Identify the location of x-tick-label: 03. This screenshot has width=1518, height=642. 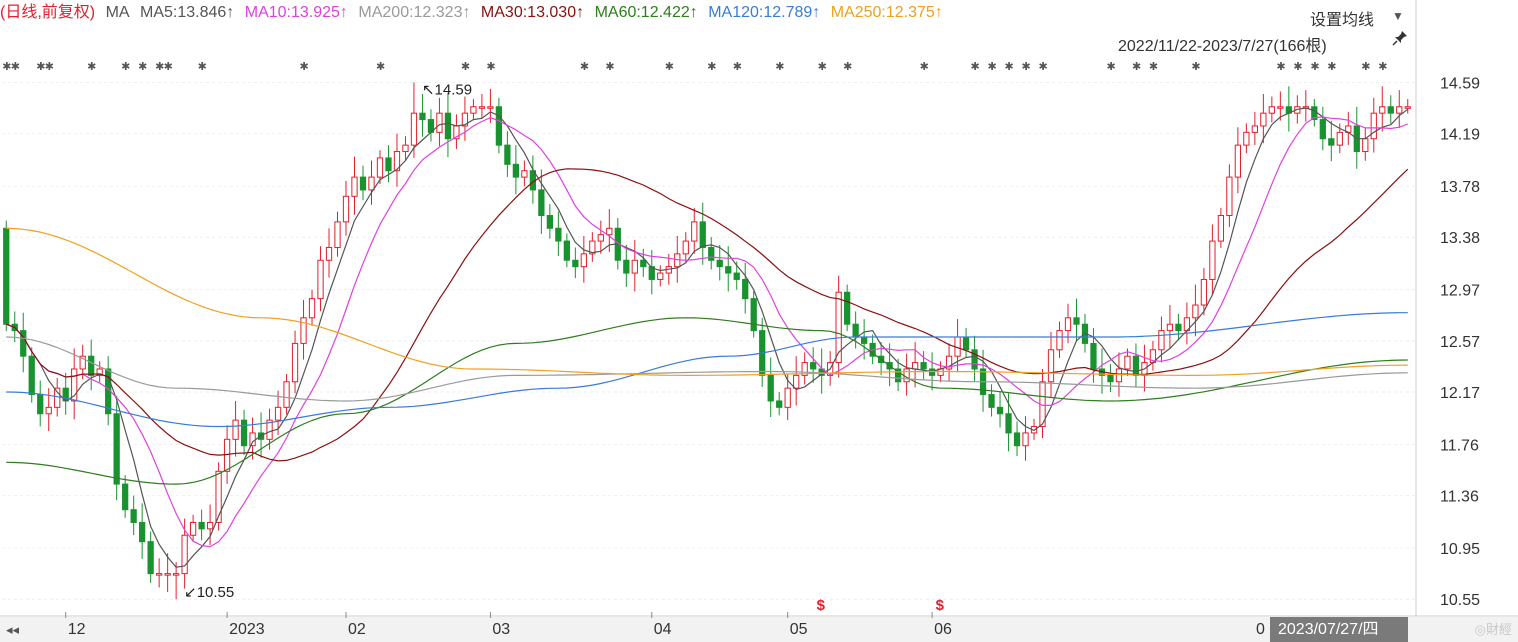
(501, 629).